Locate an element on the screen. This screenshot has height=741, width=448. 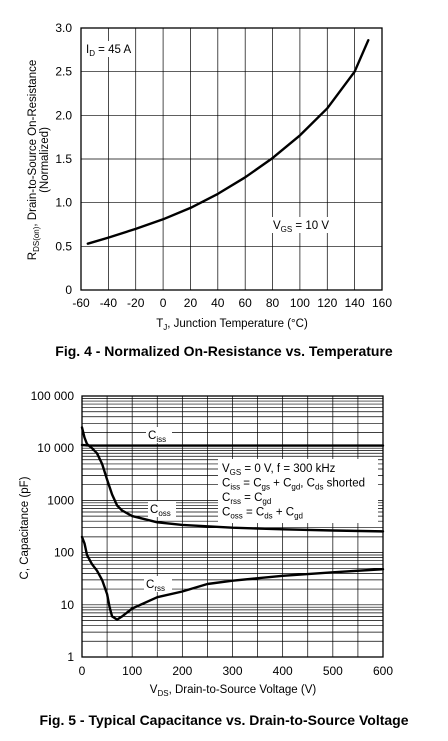
fig4-x-tick-label: 20 is located at coordinates (191, 303).